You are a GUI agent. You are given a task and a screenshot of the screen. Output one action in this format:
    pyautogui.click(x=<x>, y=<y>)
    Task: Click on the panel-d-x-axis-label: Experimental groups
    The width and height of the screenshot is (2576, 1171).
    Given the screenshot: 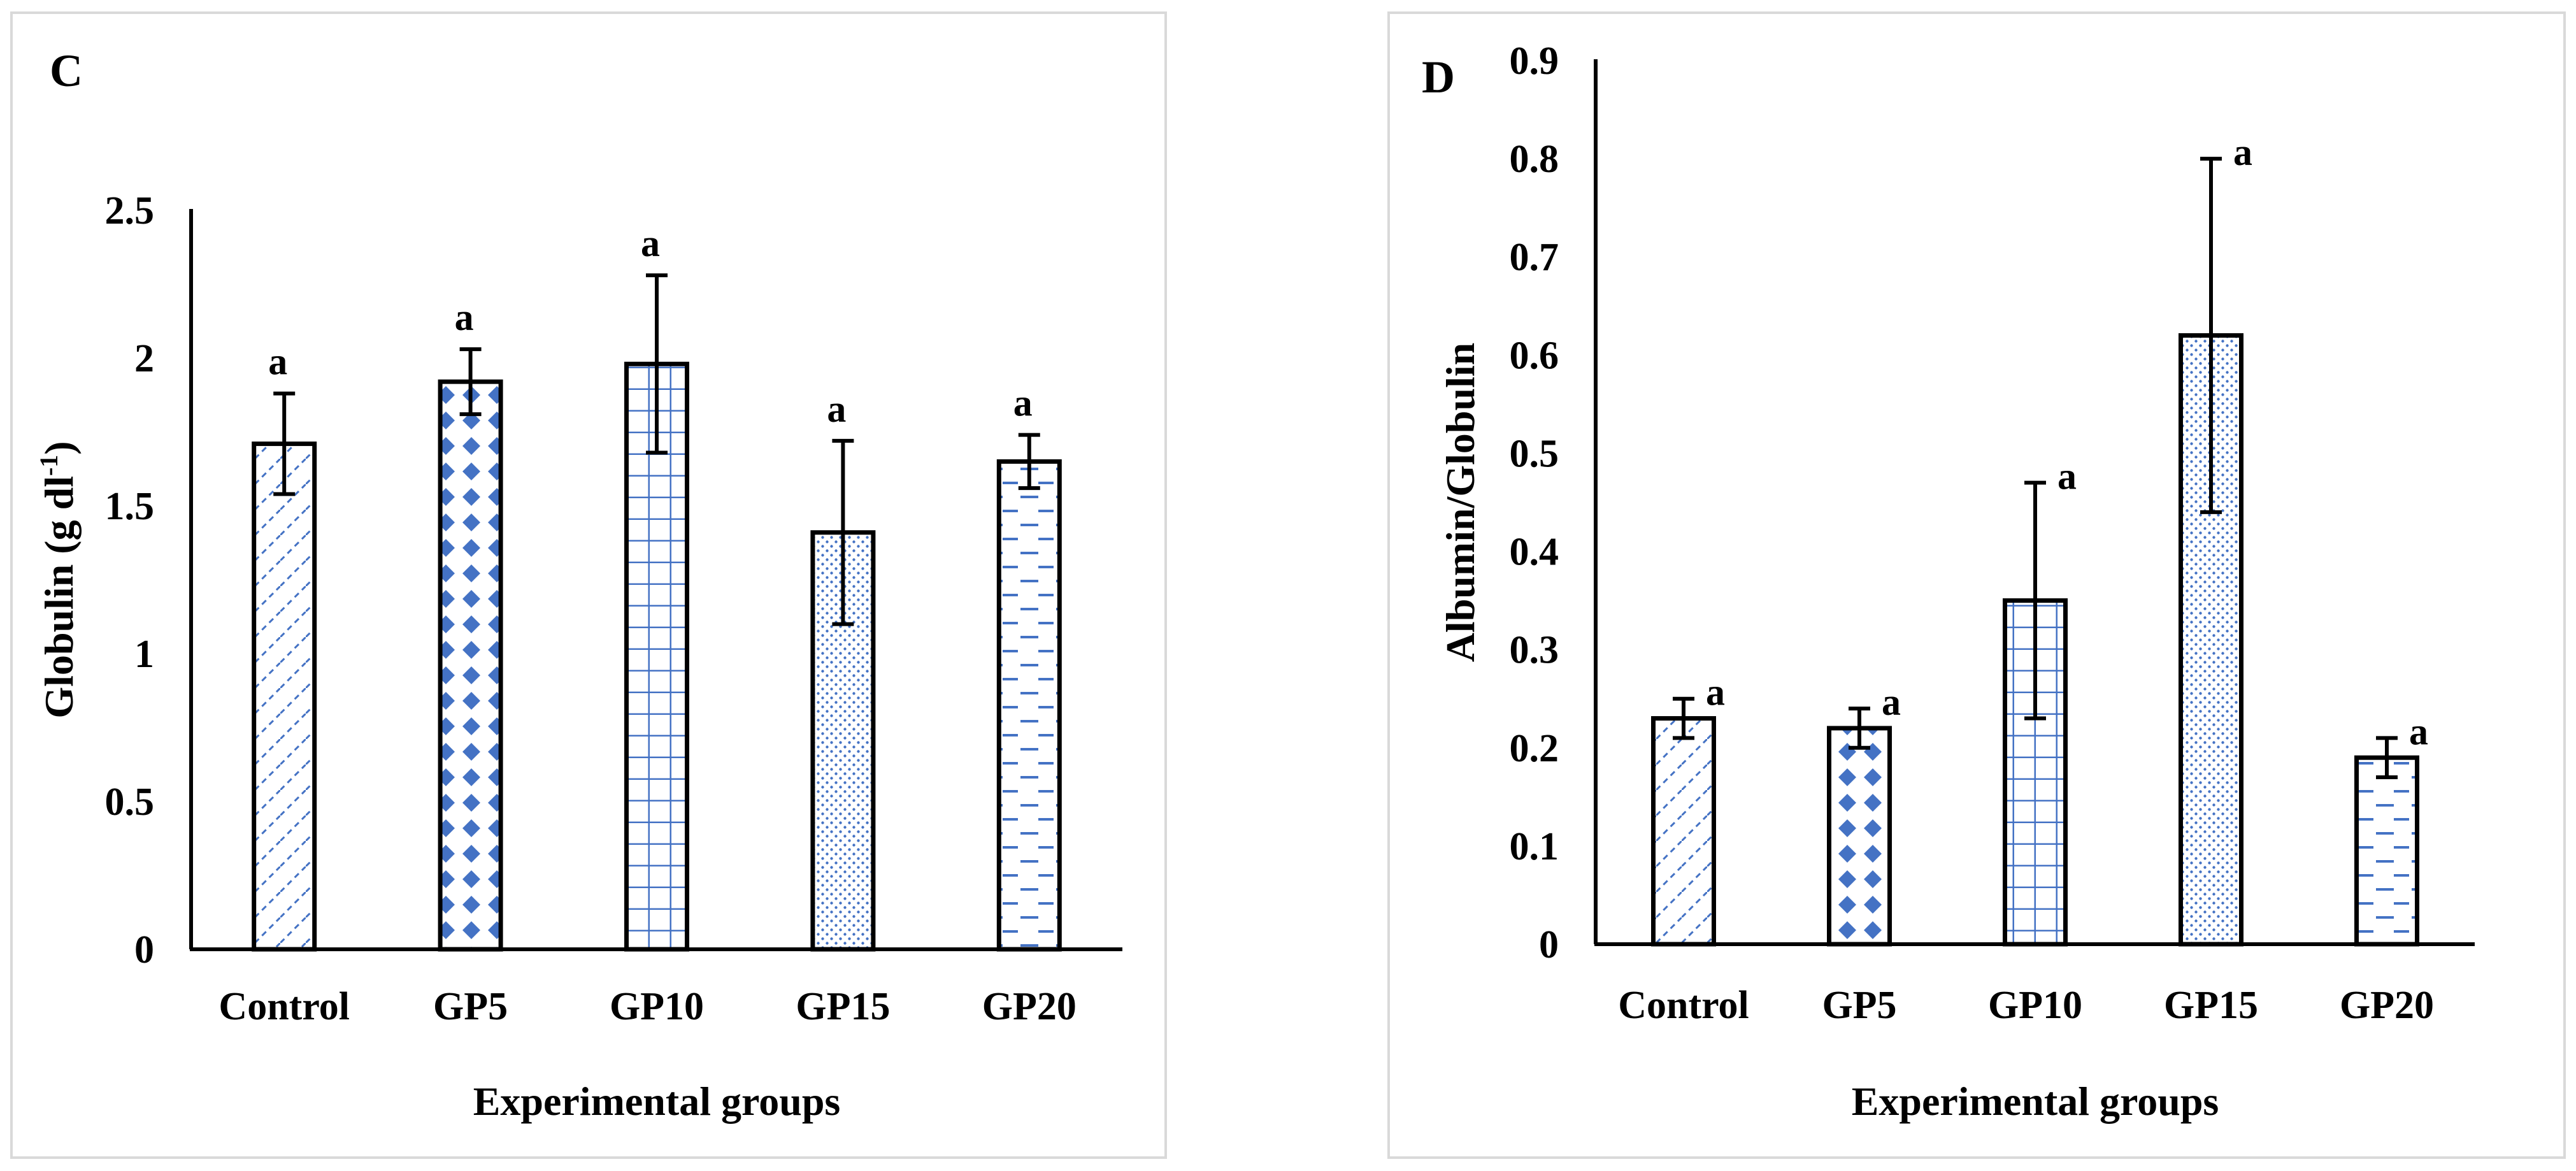 What is the action you would take?
    pyautogui.click(x=2035, y=1101)
    